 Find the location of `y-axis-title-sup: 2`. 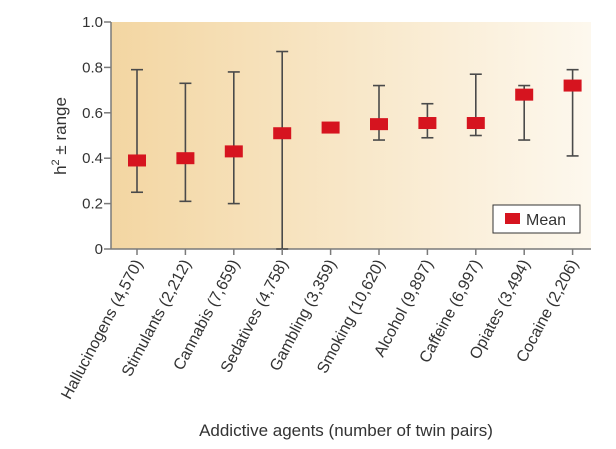

y-axis-title-sup: 2 is located at coordinates (56, 162).